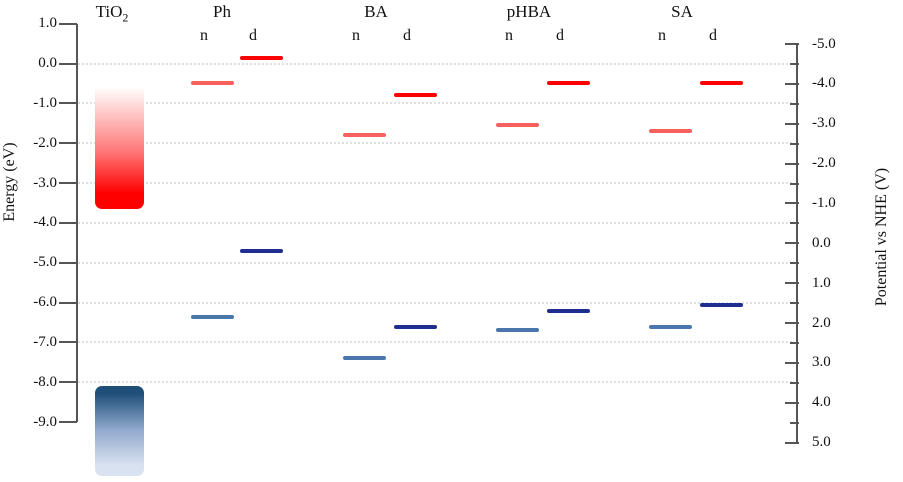  Describe the element at coordinates (45, 262) in the screenshot. I see `left-axis-tick-label: -5.0` at that location.